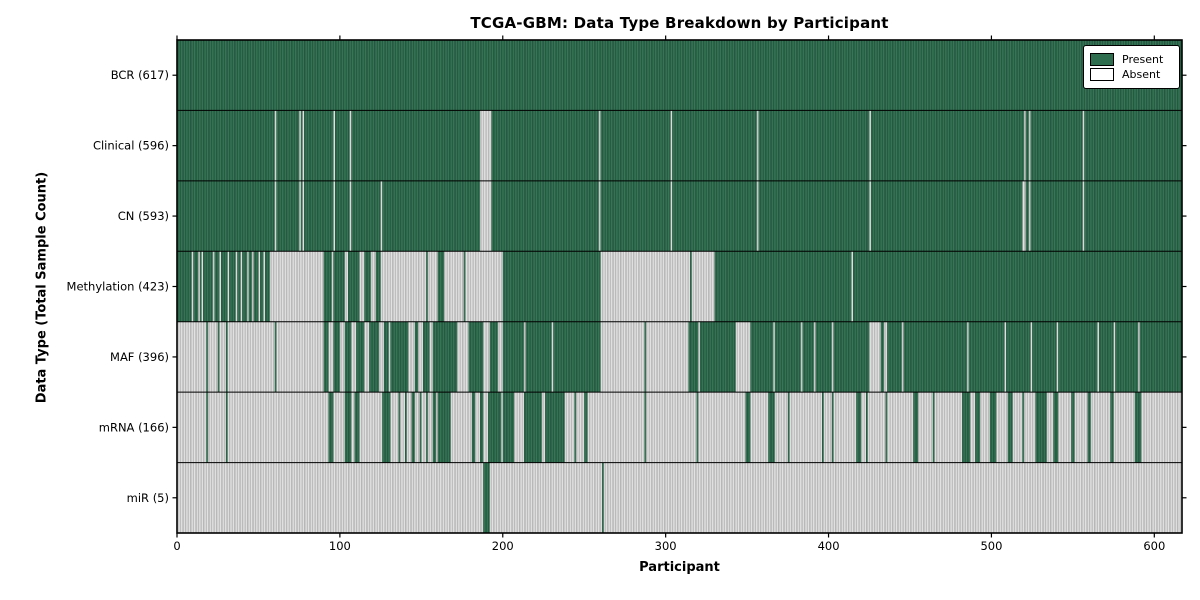  What do you see at coordinates (1141, 74) in the screenshot?
I see `legend-absent-label: Absent` at bounding box center [1141, 74].